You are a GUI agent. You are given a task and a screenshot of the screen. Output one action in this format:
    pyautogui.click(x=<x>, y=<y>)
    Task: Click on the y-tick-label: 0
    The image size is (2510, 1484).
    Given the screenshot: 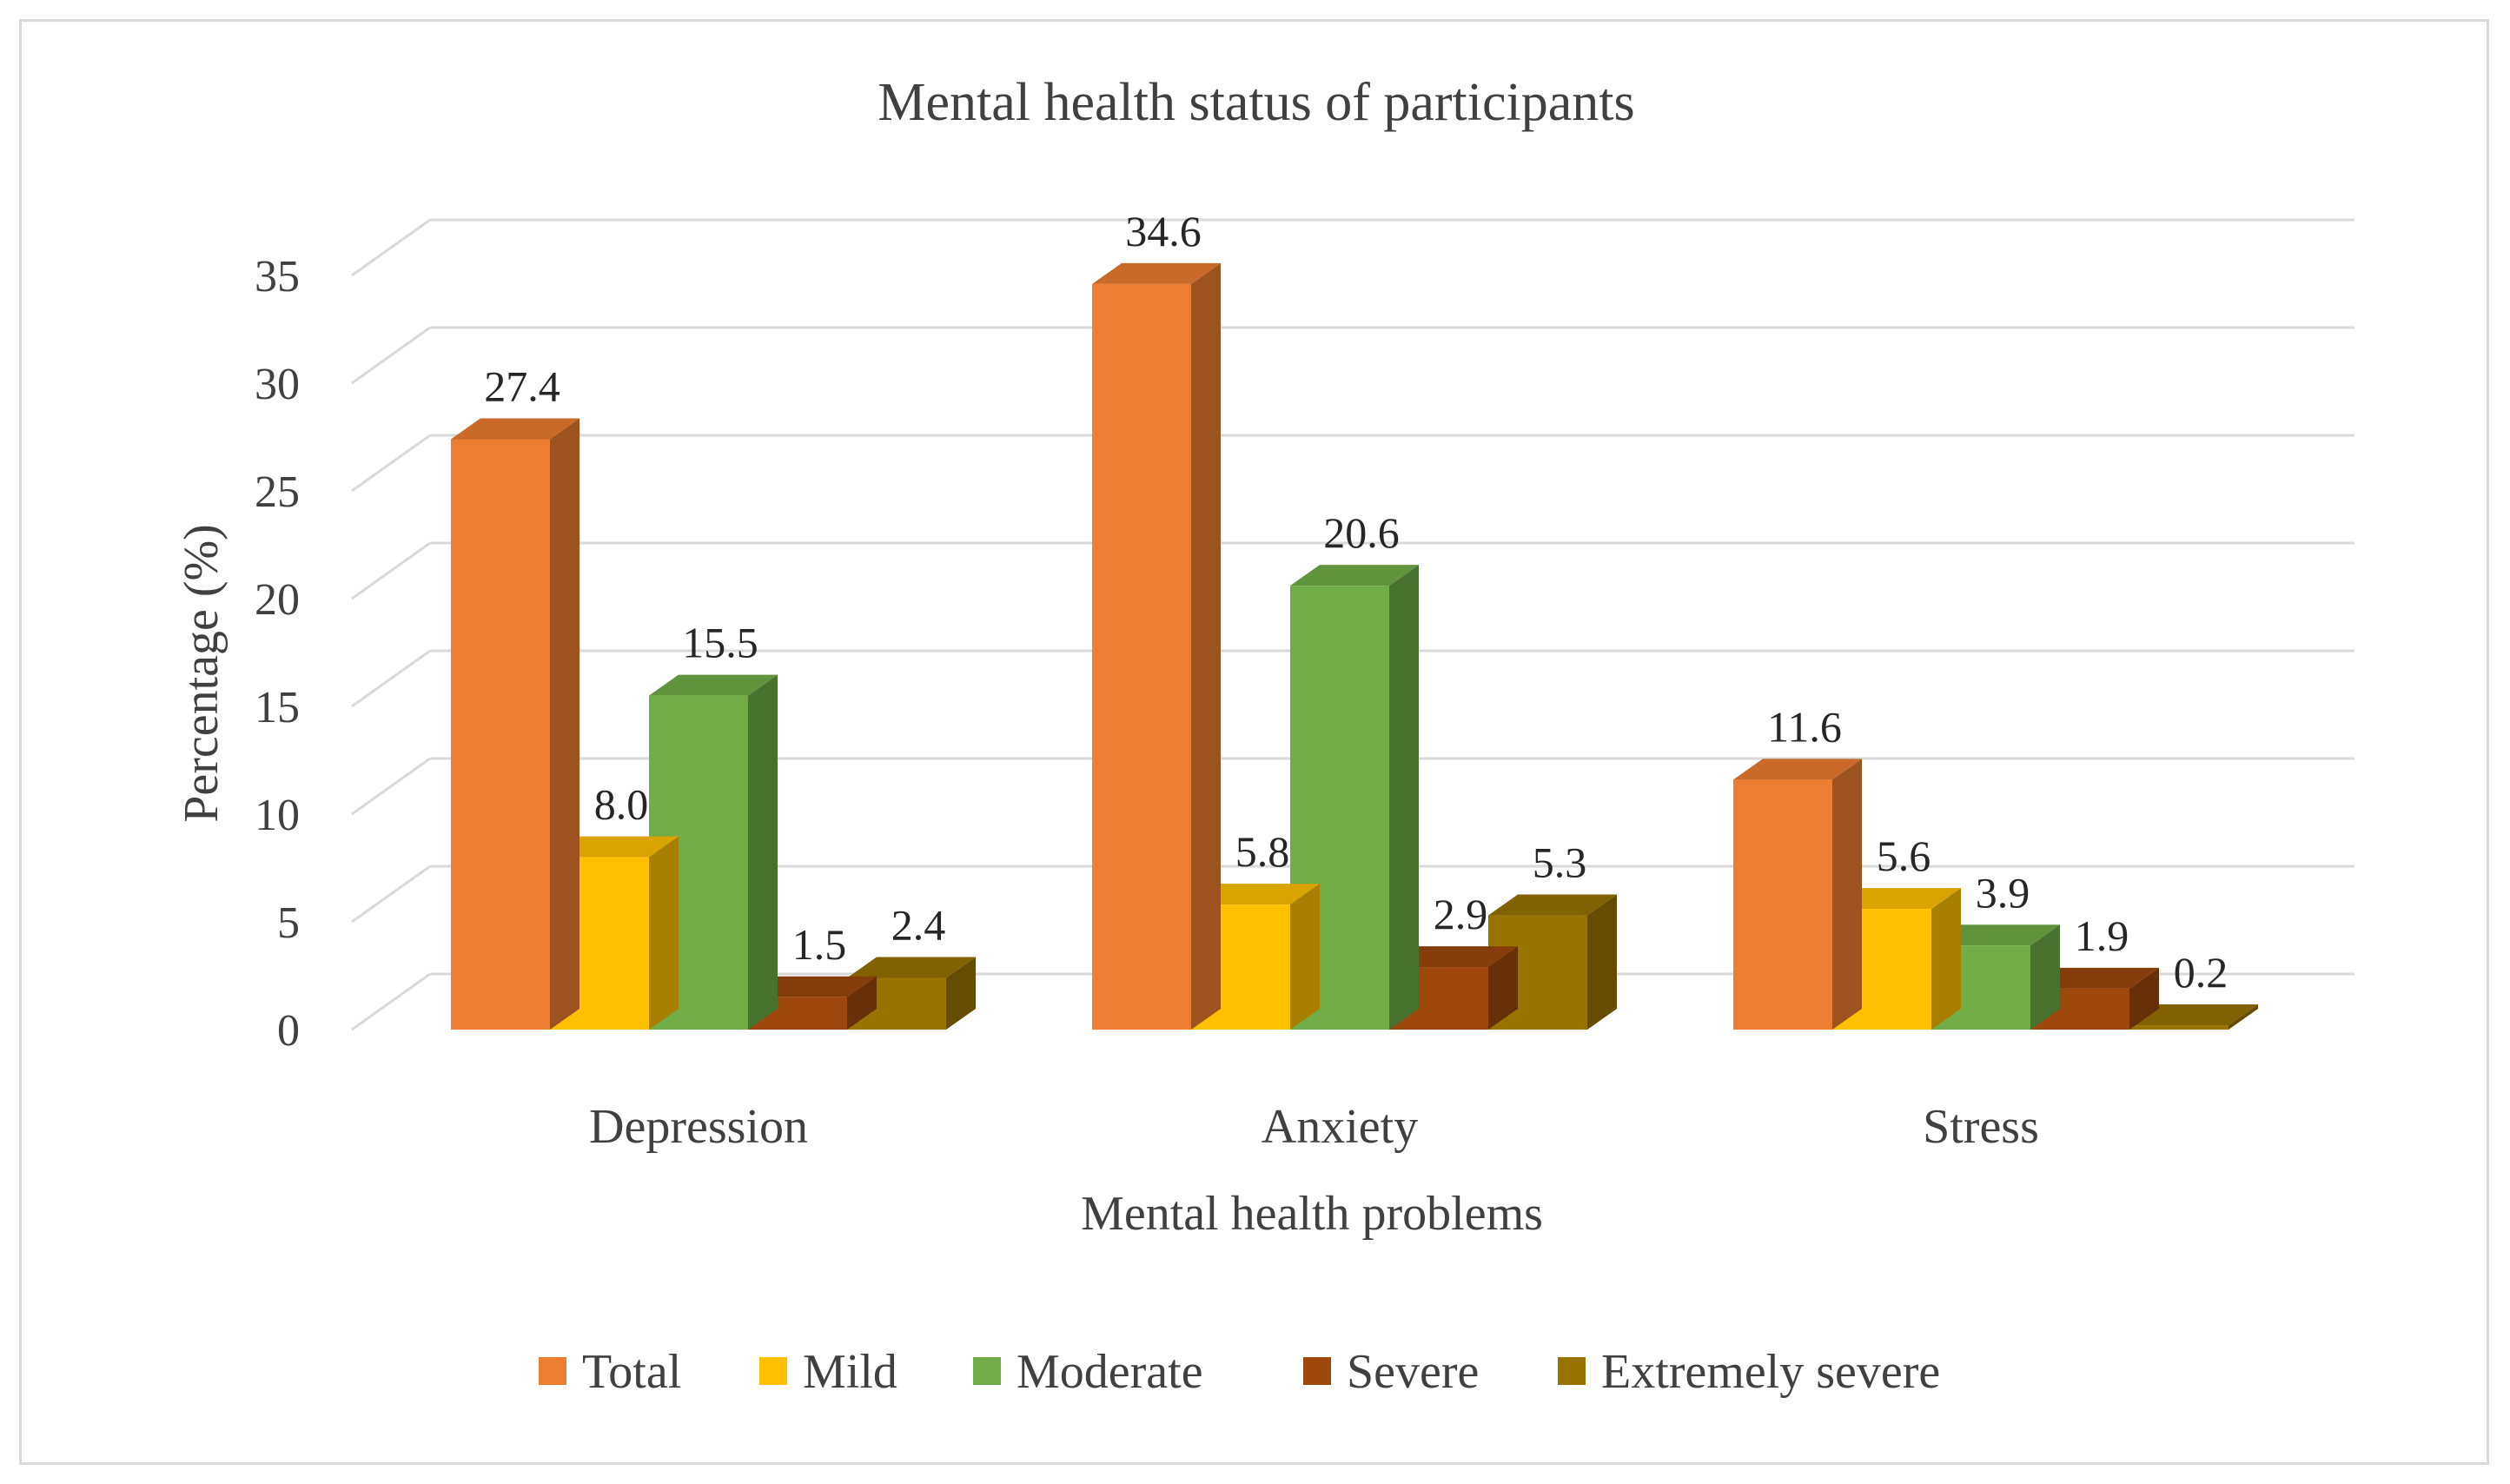 What is the action you would take?
    pyautogui.click(x=288, y=1031)
    